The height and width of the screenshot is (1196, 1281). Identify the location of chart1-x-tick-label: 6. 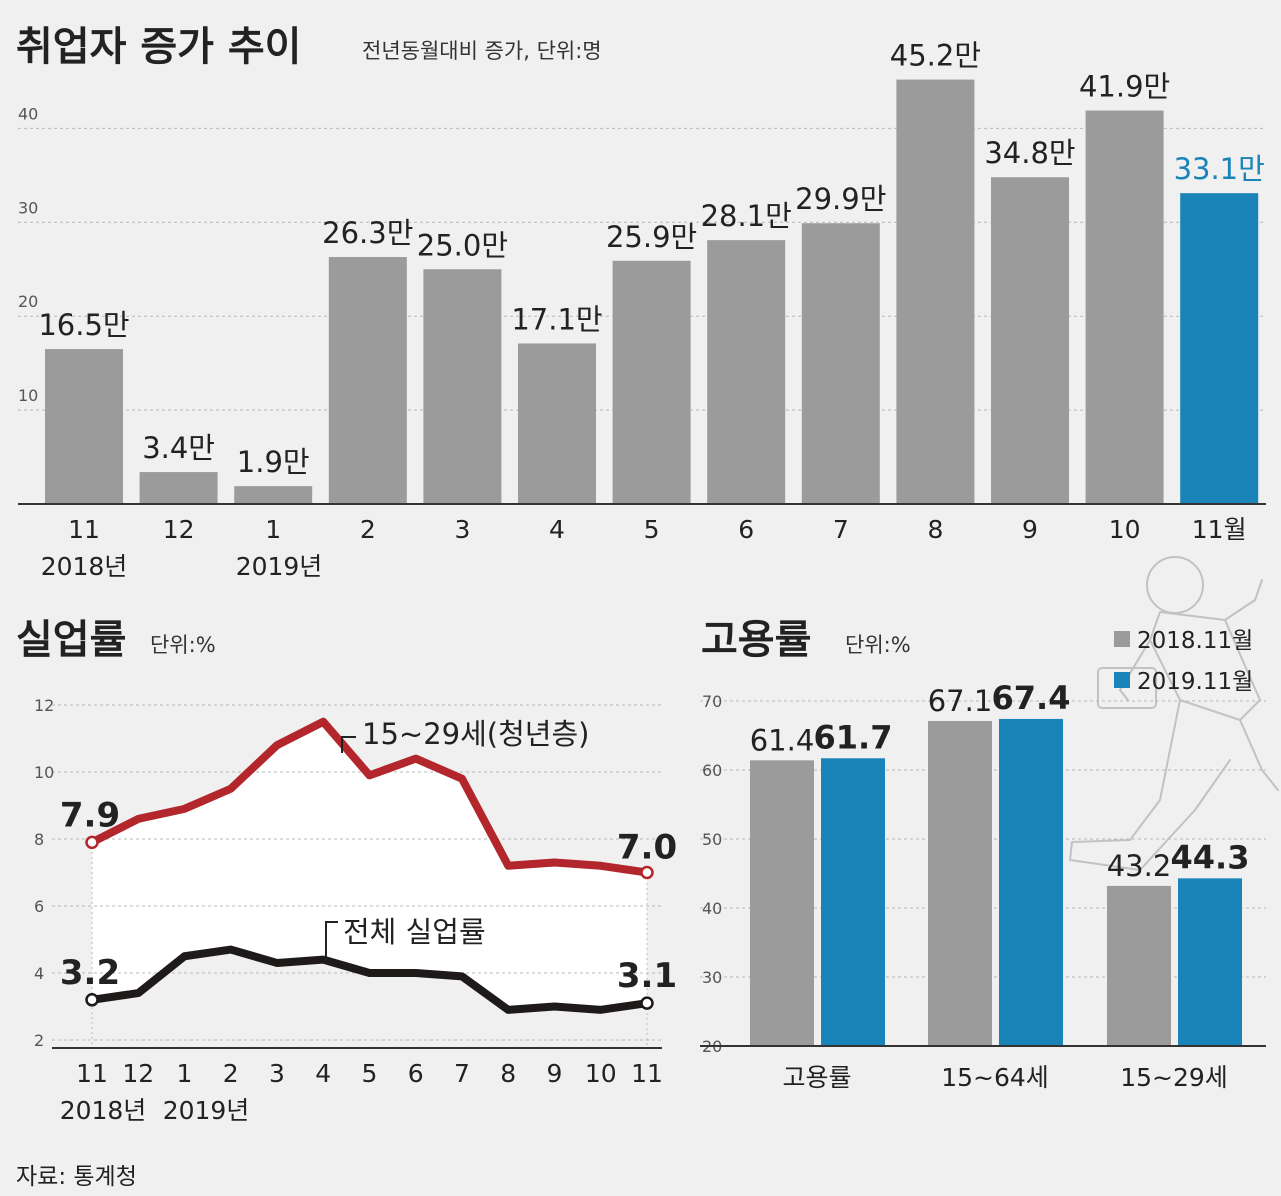
(746, 529).